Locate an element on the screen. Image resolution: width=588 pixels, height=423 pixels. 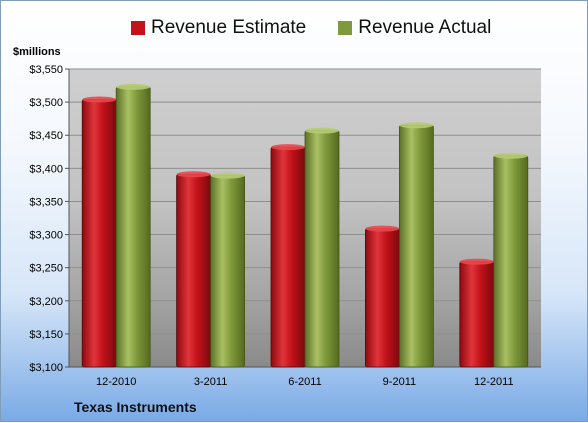
y-tick-label: $3,450 is located at coordinates (46, 136).